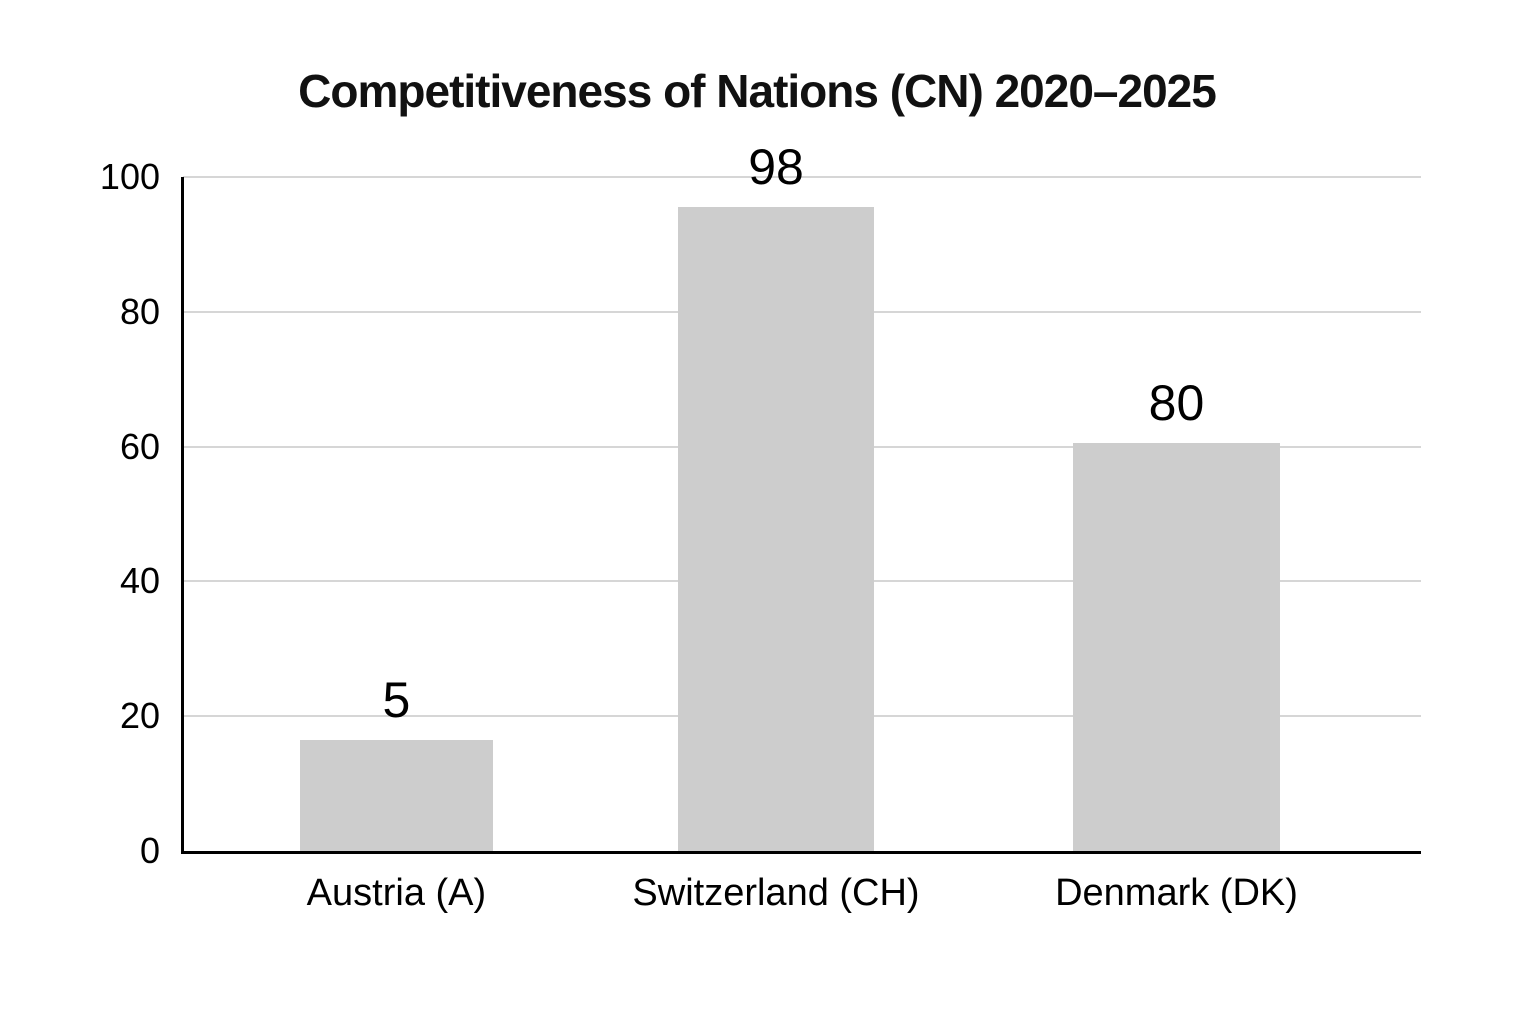 The width and height of the screenshot is (1536, 1024). Describe the element at coordinates (776, 167) in the screenshot. I see `bar-value-label-switzerland-ch: 98` at that location.